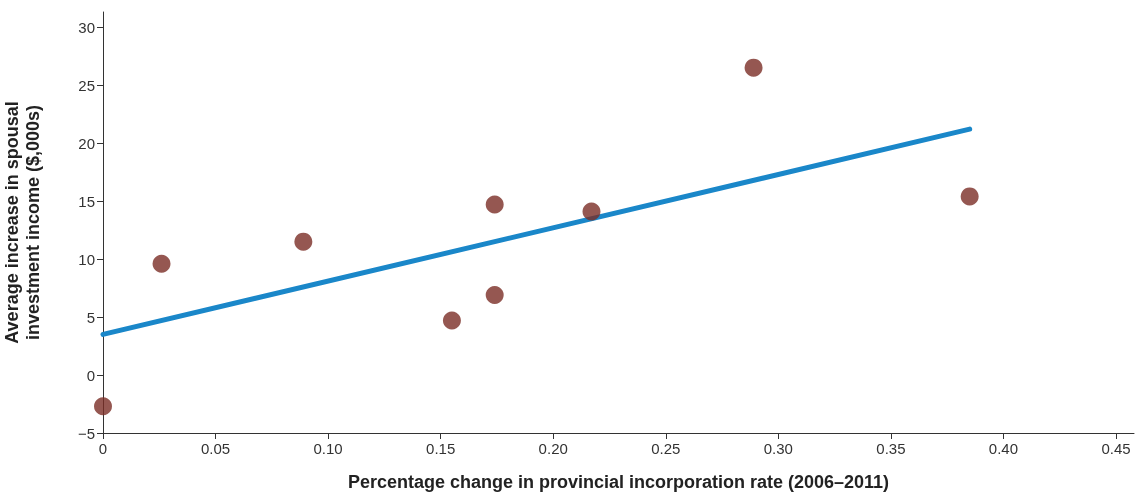  What do you see at coordinates (891, 448) in the screenshot?
I see `x-tick-label: 0.35` at bounding box center [891, 448].